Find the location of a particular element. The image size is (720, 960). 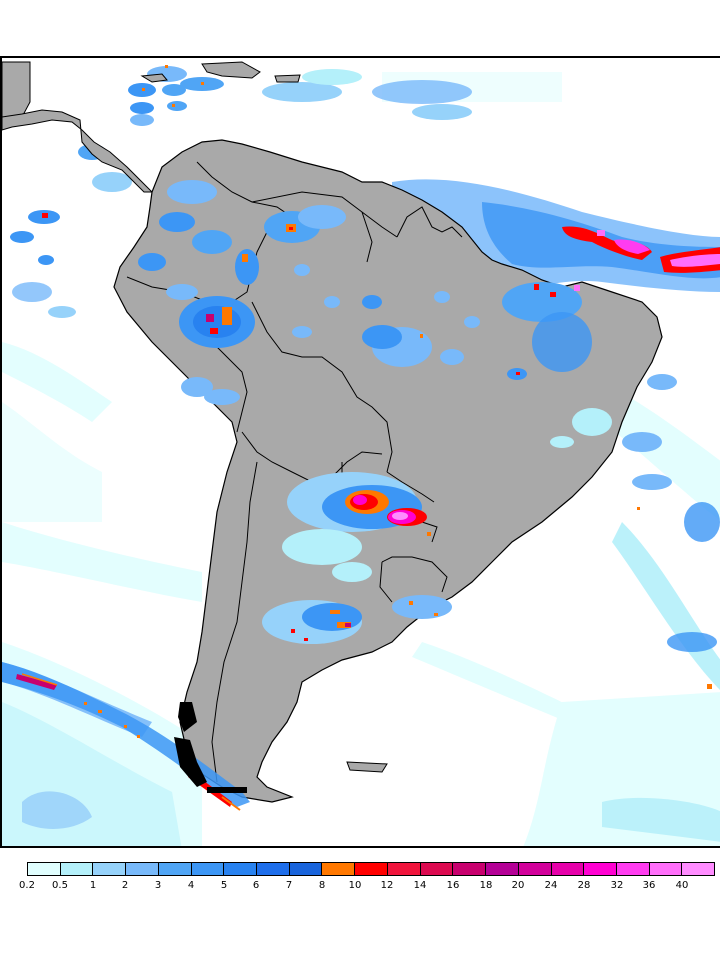

colorbar-label: 14 is located at coordinates (420, 885).